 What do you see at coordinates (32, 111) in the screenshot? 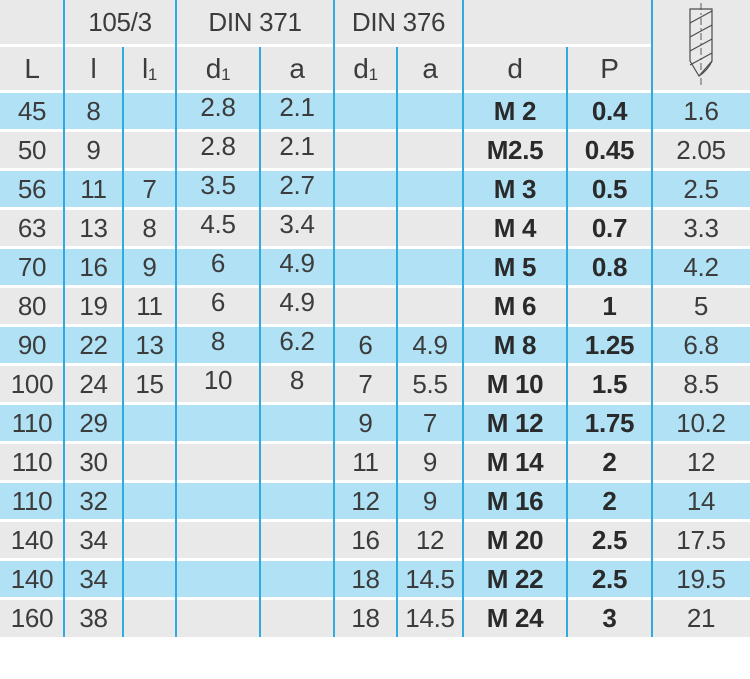
I see `col-L-cell: 45` at bounding box center [32, 111].